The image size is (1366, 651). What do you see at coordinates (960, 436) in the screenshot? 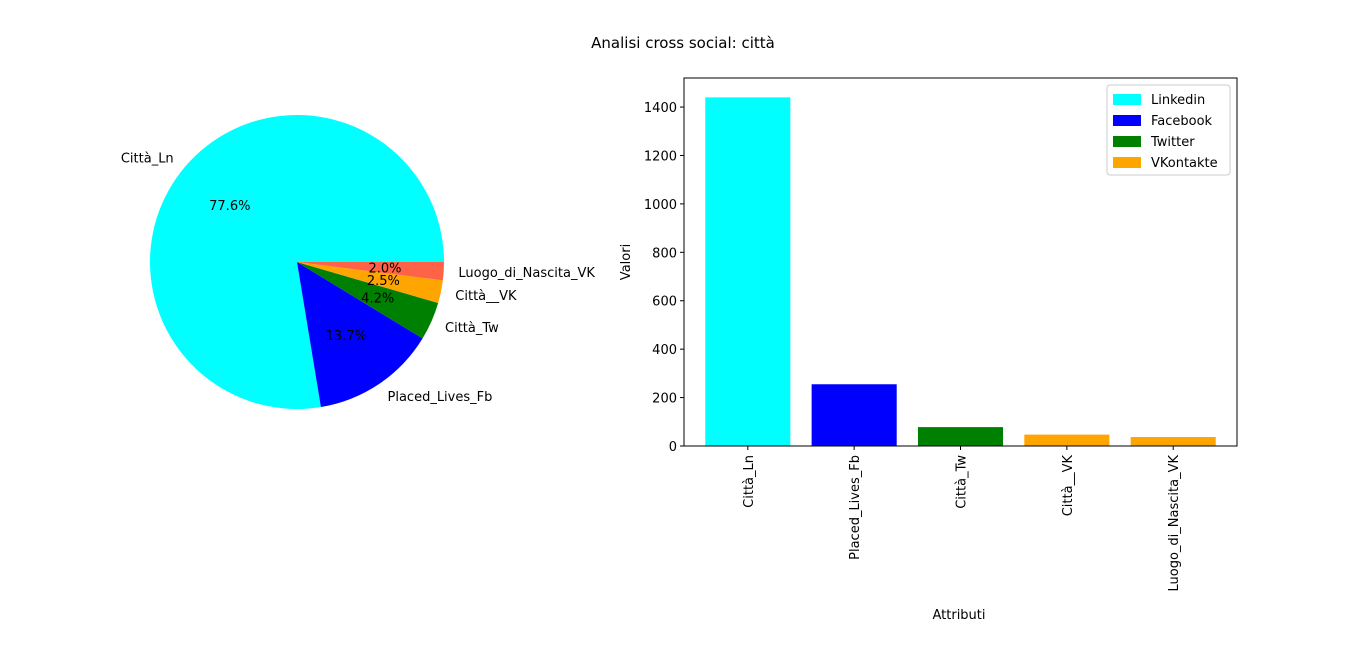
I see `bar-citt-tw` at bounding box center [960, 436].